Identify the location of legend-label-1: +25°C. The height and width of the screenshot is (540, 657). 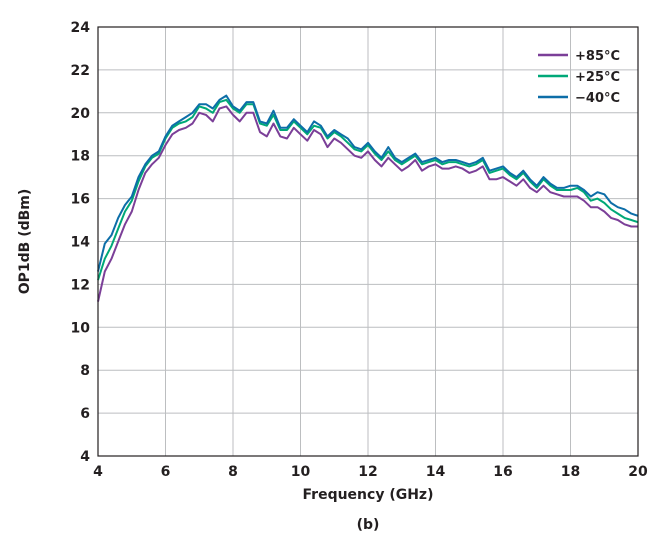
(597, 77).